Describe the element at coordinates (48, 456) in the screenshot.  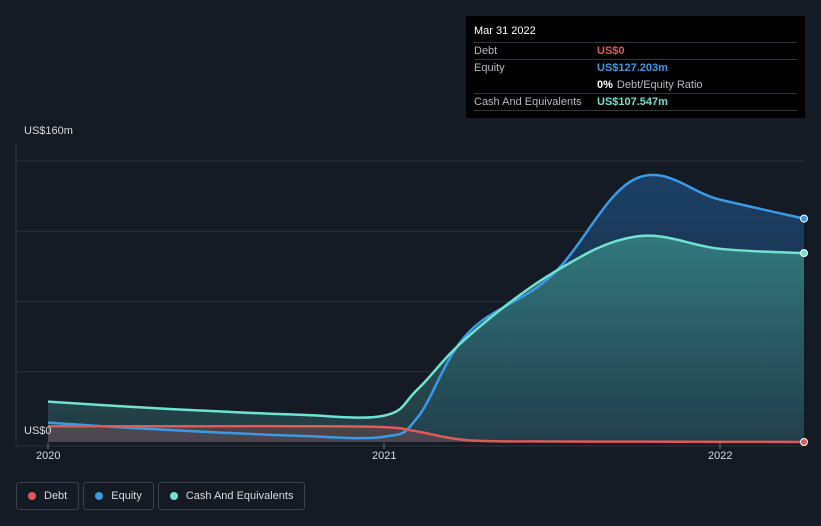
I see `x-tick-label-0: 2020` at that location.